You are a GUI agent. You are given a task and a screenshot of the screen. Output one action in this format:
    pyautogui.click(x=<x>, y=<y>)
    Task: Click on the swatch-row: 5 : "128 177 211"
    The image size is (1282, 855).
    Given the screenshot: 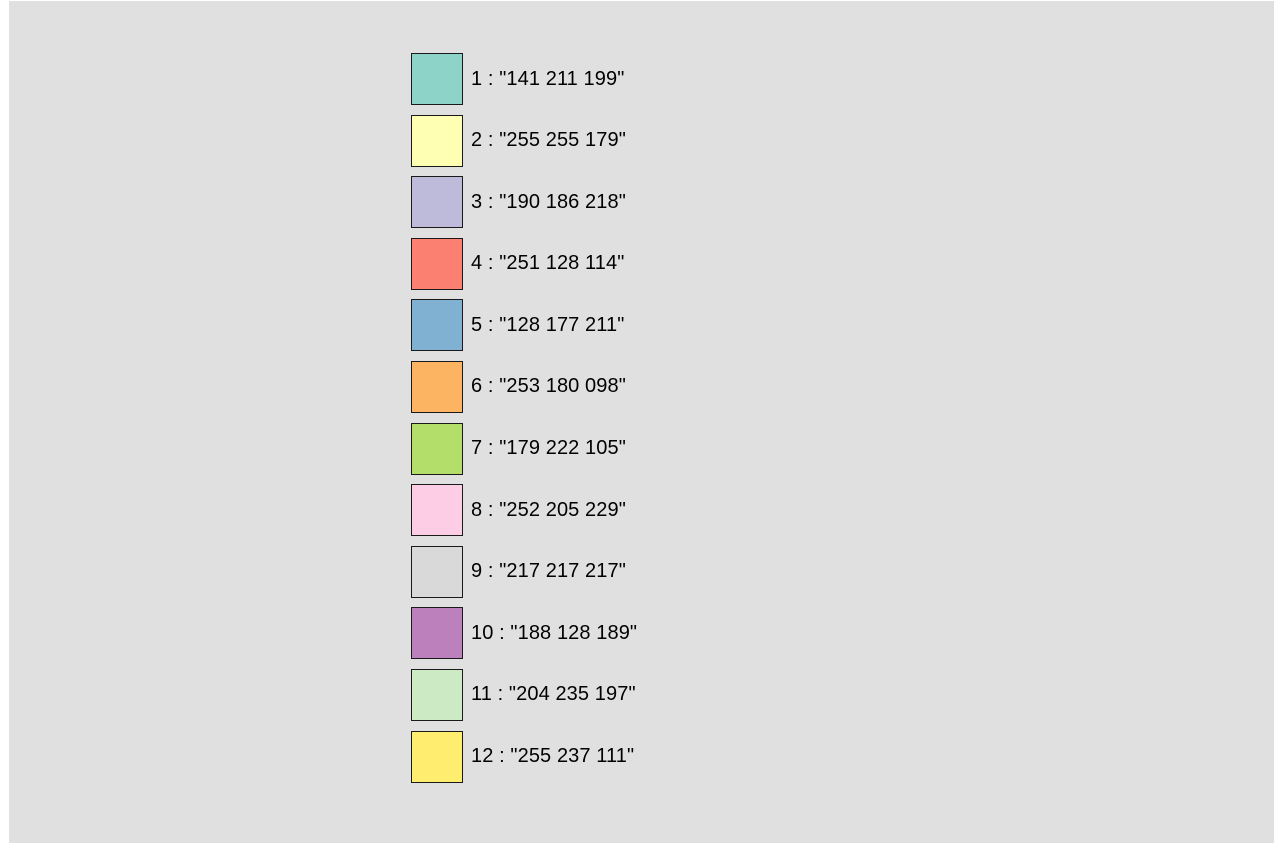 What is the action you would take?
    pyautogui.click(x=524, y=325)
    